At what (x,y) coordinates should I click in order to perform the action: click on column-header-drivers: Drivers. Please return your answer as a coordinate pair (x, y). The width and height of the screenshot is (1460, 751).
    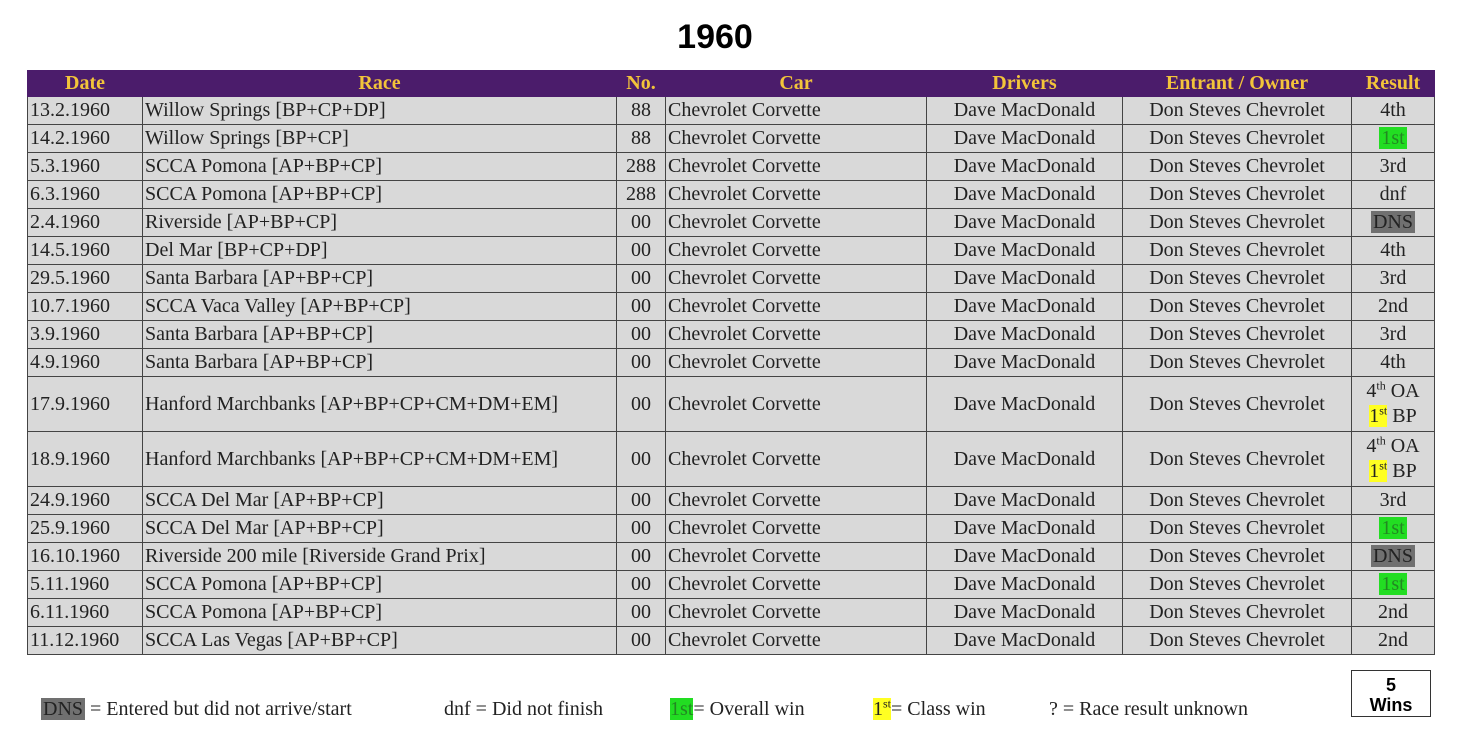
    Looking at the image, I should click on (1024, 83).